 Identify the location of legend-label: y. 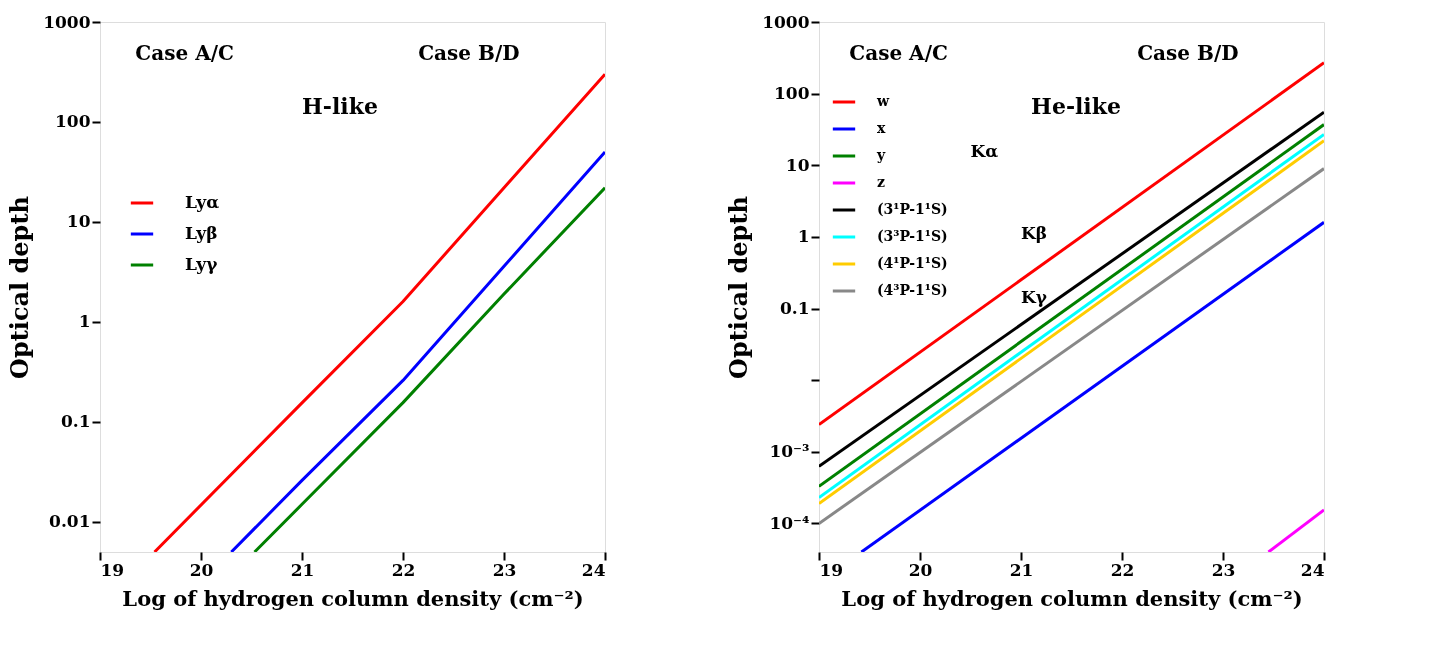
(881, 155).